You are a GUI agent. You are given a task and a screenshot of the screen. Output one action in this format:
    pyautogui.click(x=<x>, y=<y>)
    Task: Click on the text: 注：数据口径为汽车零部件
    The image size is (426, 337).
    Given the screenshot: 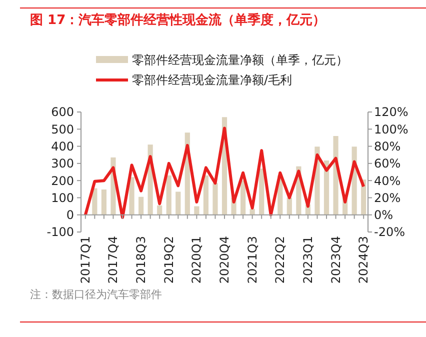 What is the action you would take?
    pyautogui.click(x=96, y=294)
    